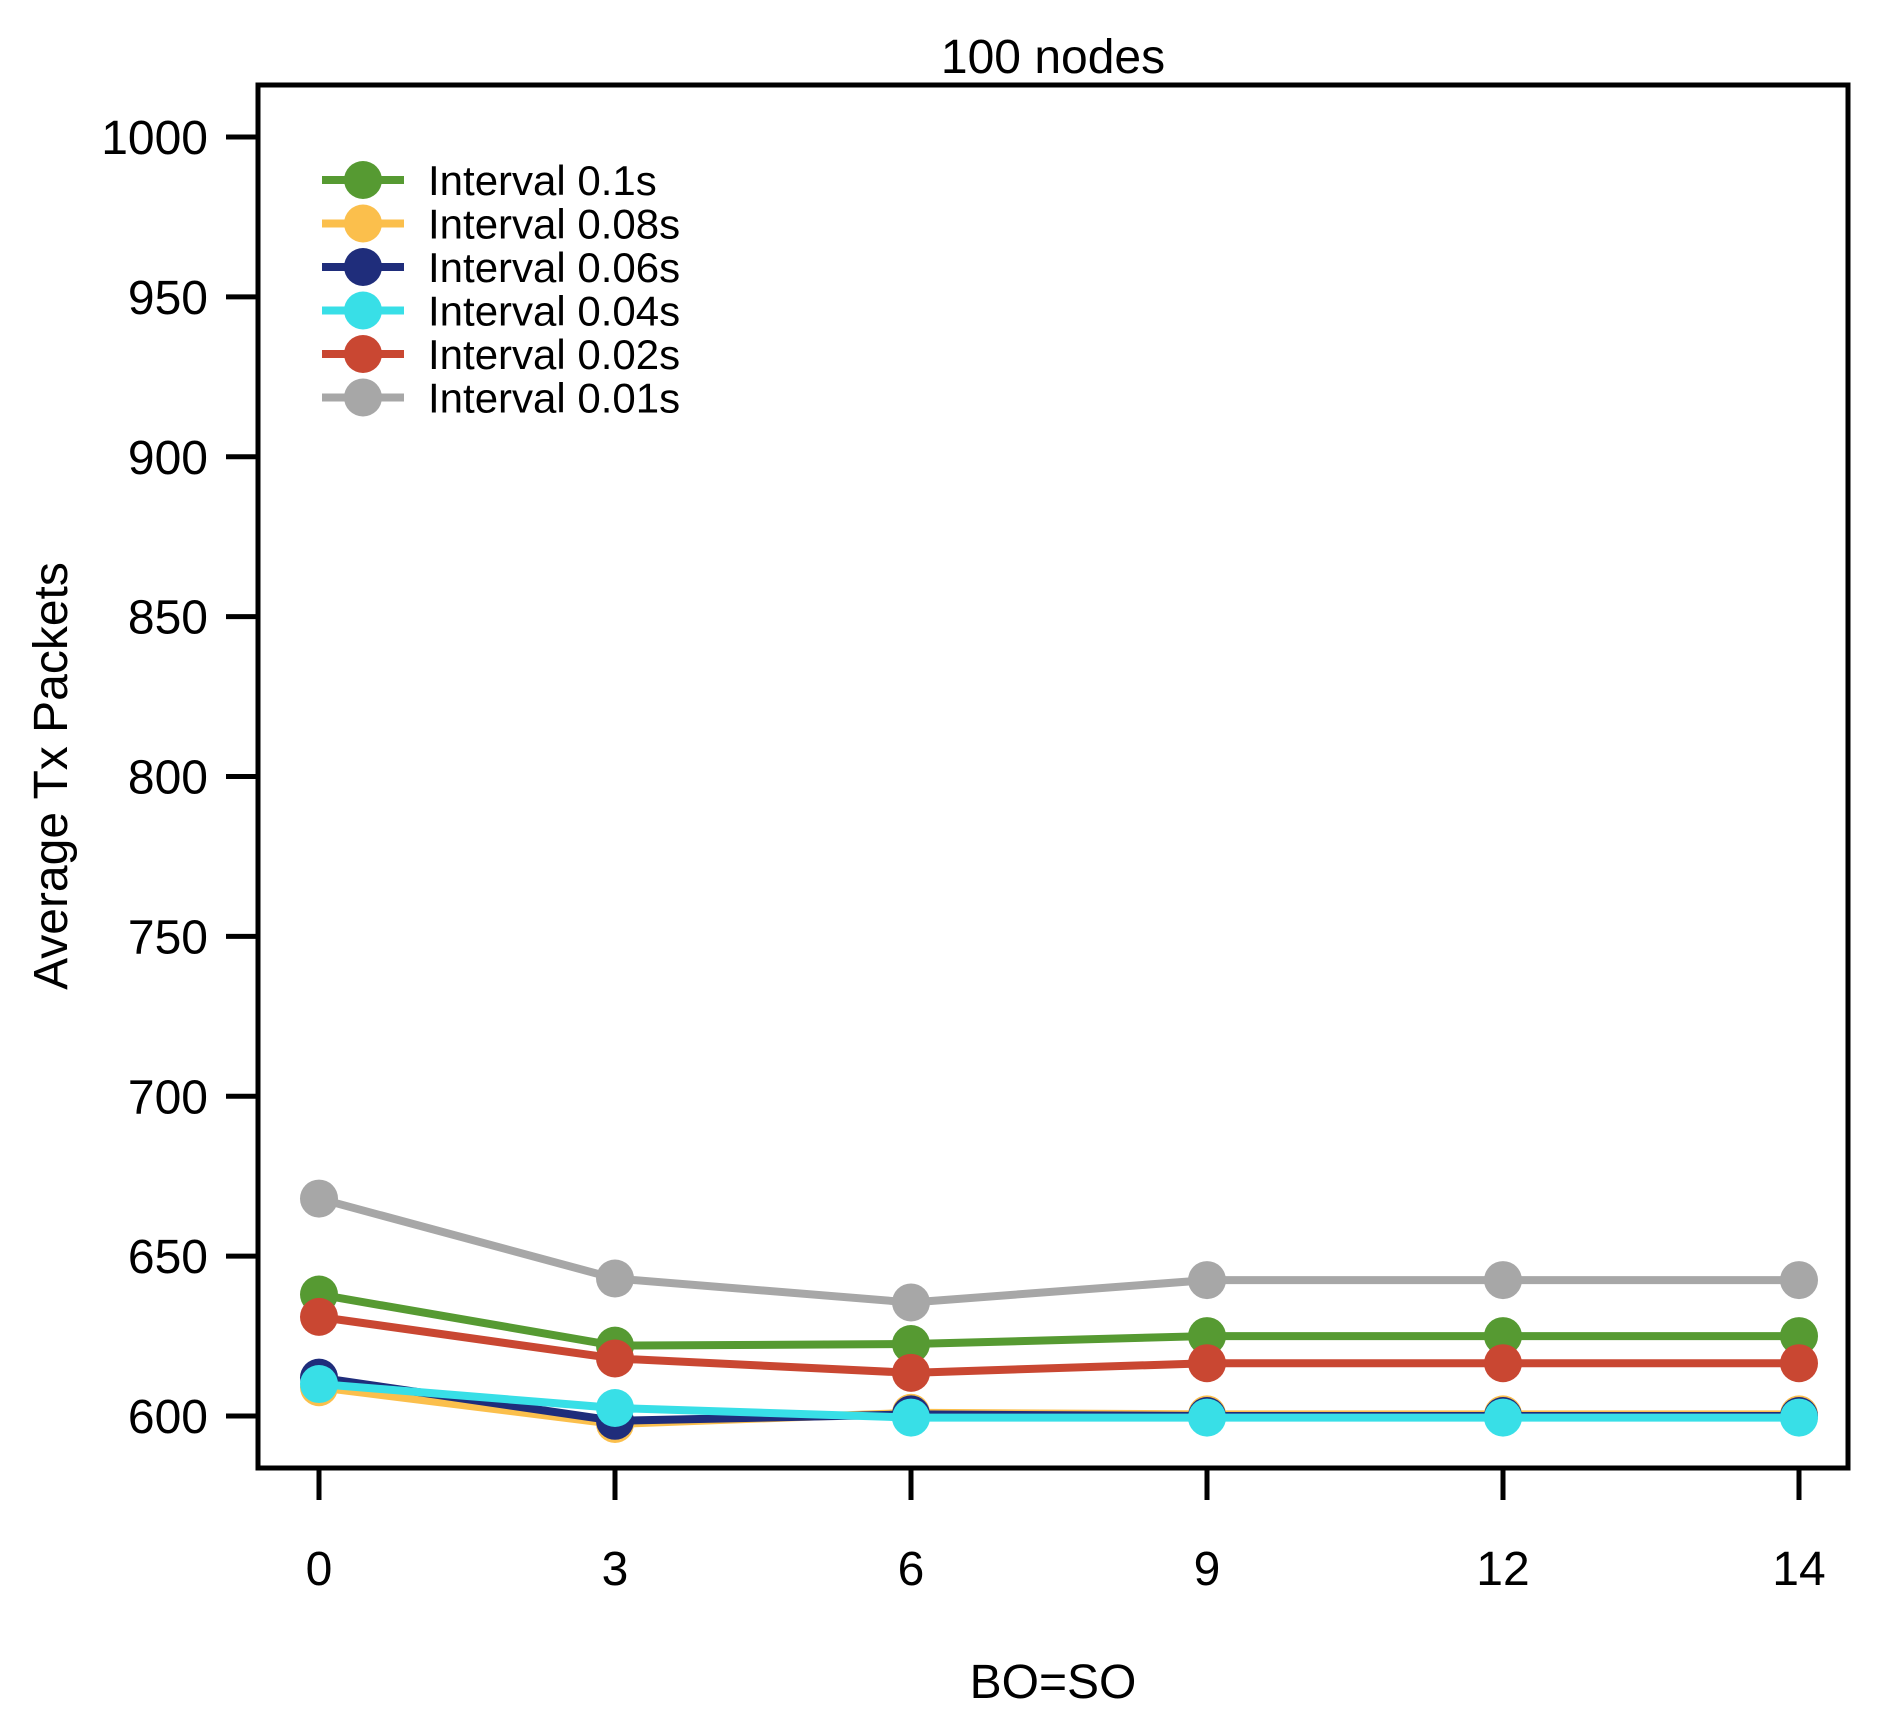 The width and height of the screenshot is (1886, 1725). Describe the element at coordinates (554, 224) in the screenshot. I see `legend-item-label: Interval 0.08s` at that location.